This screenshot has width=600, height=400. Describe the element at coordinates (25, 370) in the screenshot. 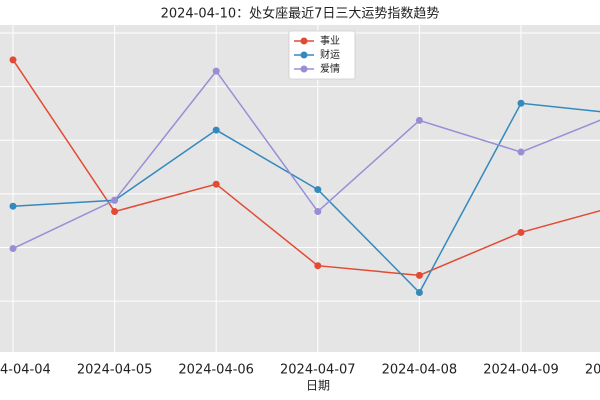

I see `x-tick-label: 2024-04-04` at that location.